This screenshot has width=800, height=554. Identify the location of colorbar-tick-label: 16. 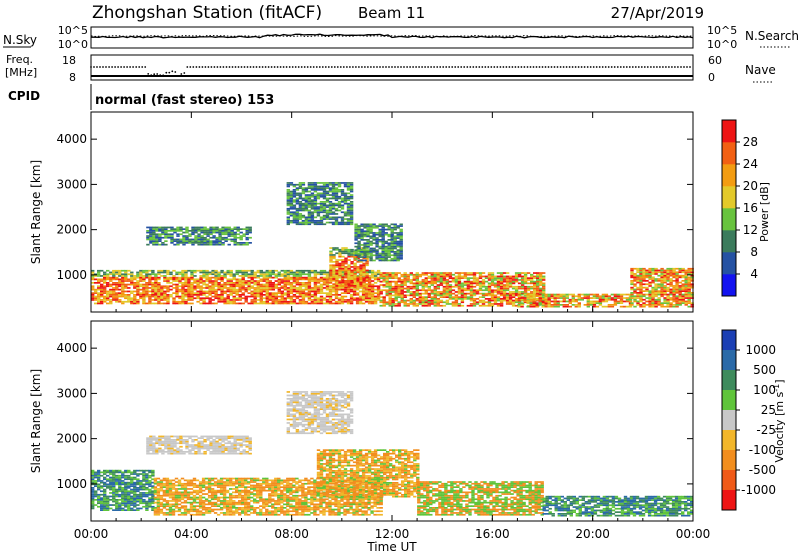
(750, 208).